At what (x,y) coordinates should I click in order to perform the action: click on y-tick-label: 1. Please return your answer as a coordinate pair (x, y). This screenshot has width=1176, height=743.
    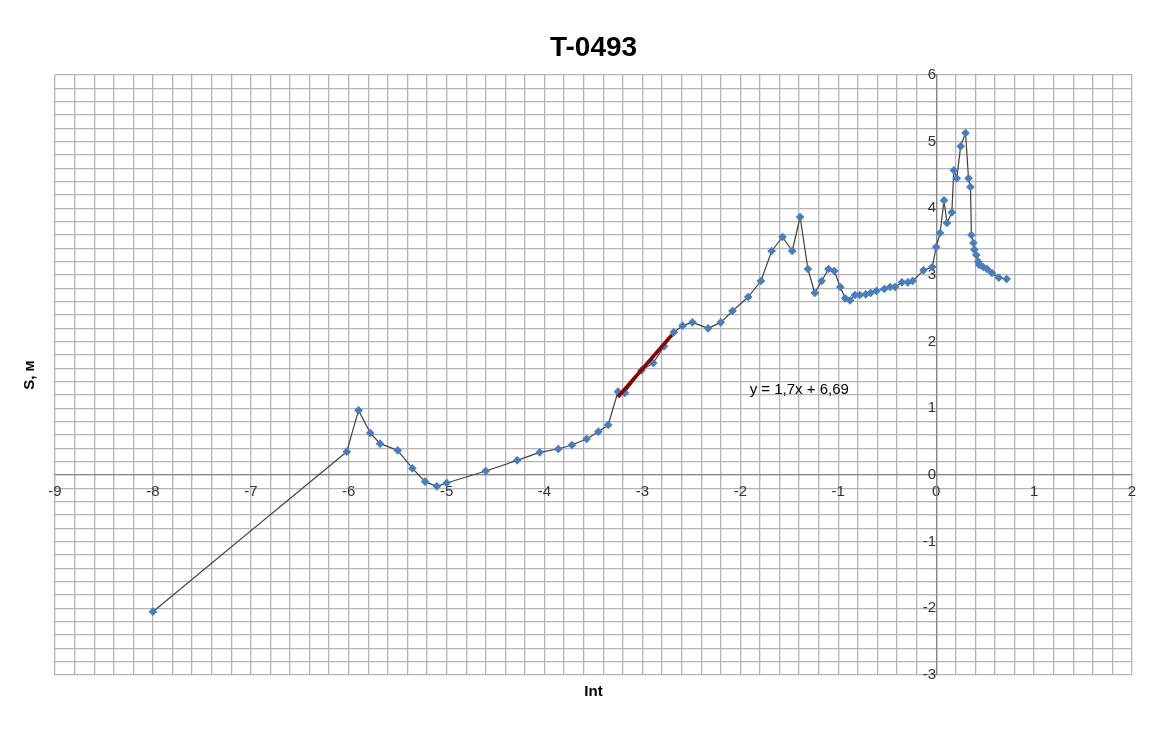
    Looking at the image, I should click on (932, 407).